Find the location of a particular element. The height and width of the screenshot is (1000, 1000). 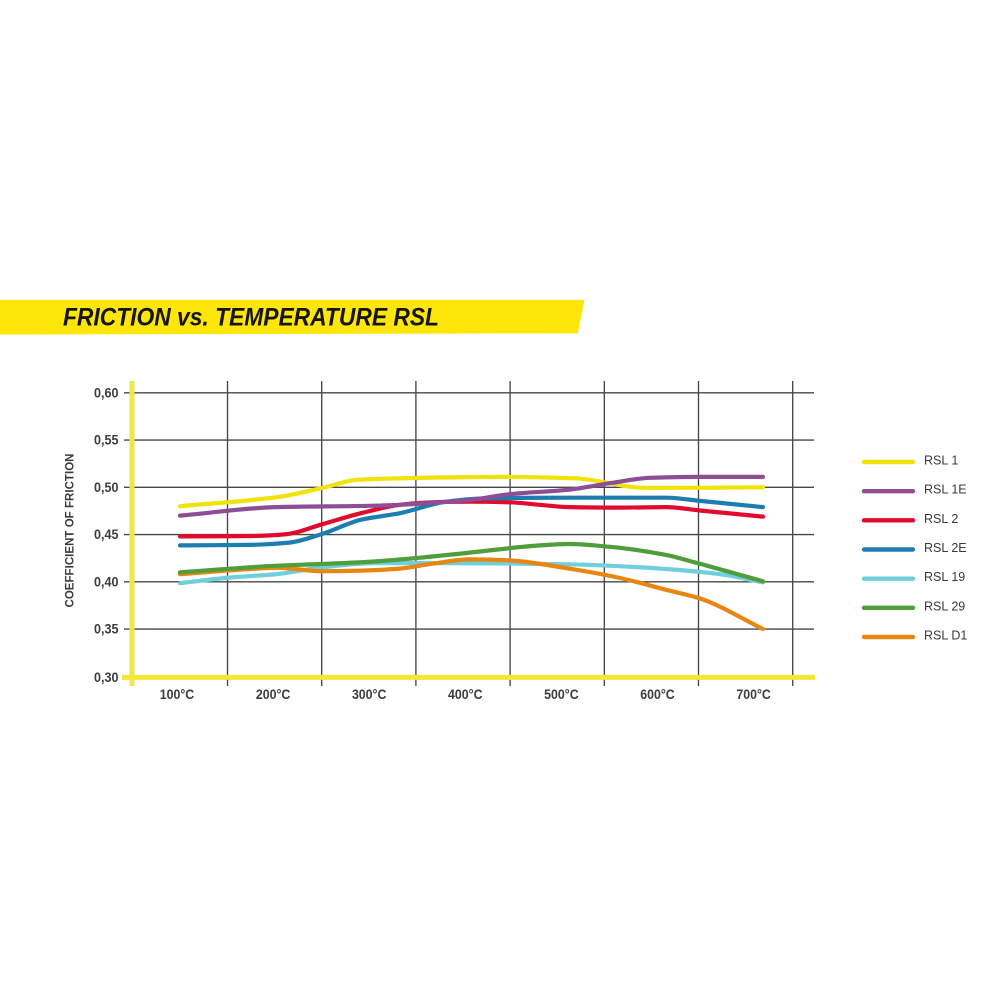

svg-text: RSL 2E is located at coordinates (945, 548).